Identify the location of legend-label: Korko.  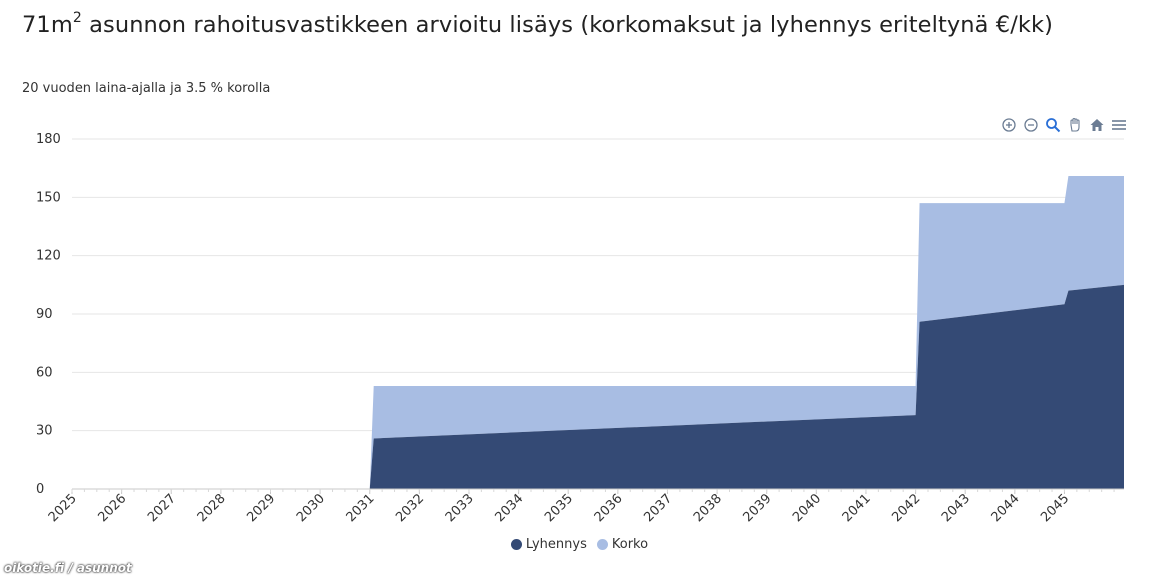
(630, 544).